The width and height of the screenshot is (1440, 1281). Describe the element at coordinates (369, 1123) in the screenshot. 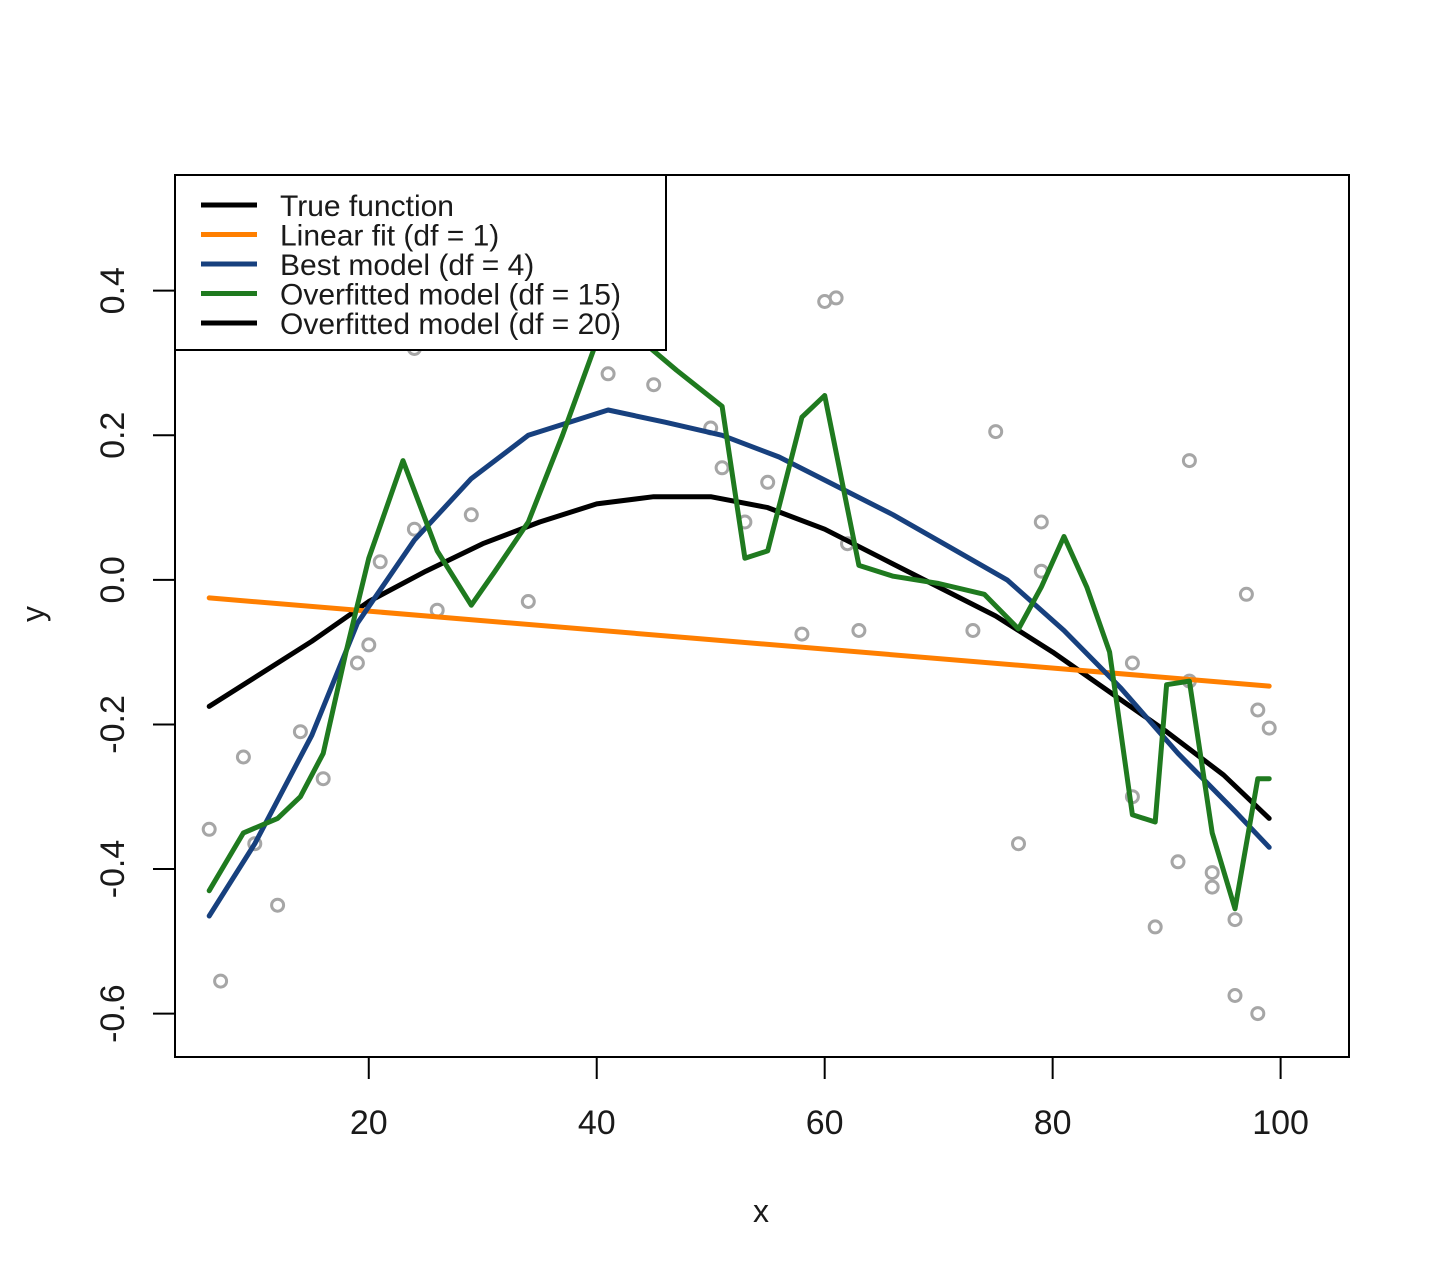

I see `x-tick-label: 20` at that location.